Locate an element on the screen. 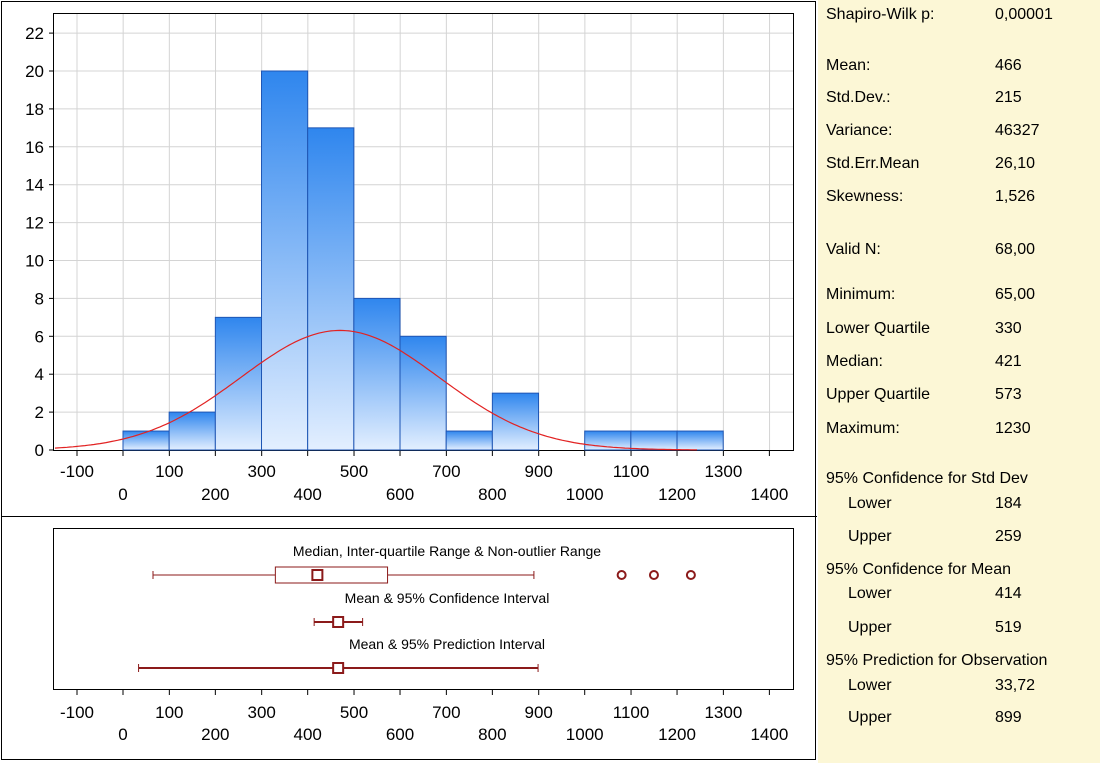 Image resolution: width=1100 pixels, height=763 pixels. stat-lower-quartile: Lower Quartile 330 is located at coordinates (962, 330).